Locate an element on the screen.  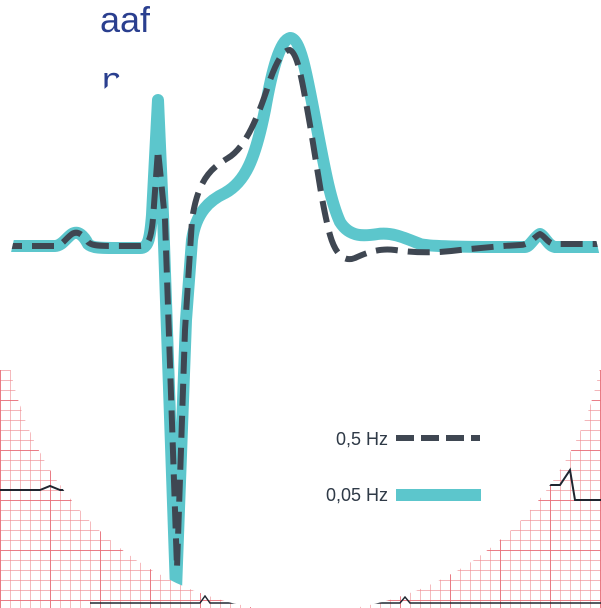
intro-text-line-1: aaf is located at coordinates (124, 20).